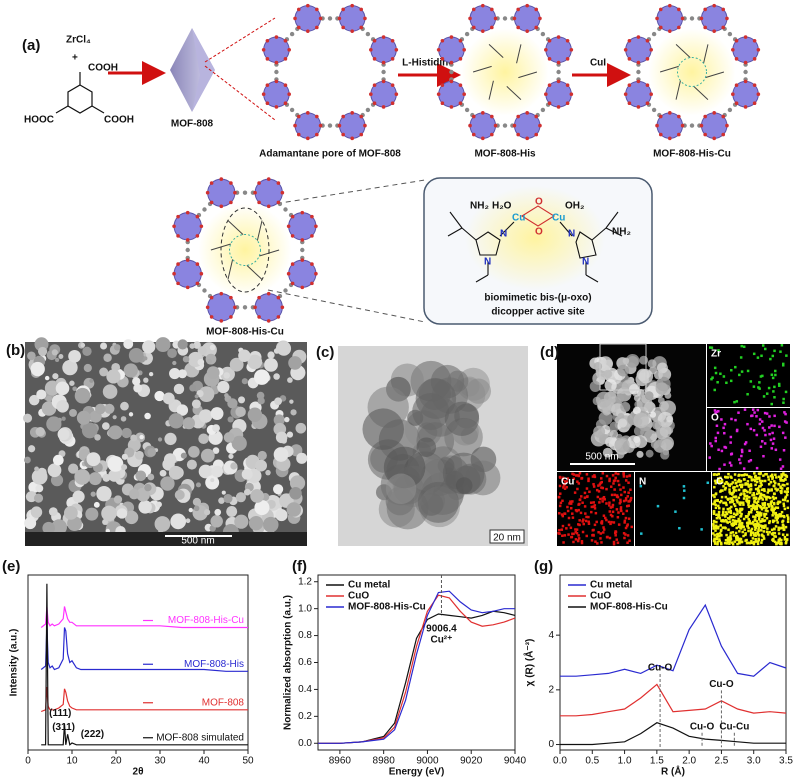 The image size is (794, 778). I want to click on y-tick-label: 4, so click(551, 635).